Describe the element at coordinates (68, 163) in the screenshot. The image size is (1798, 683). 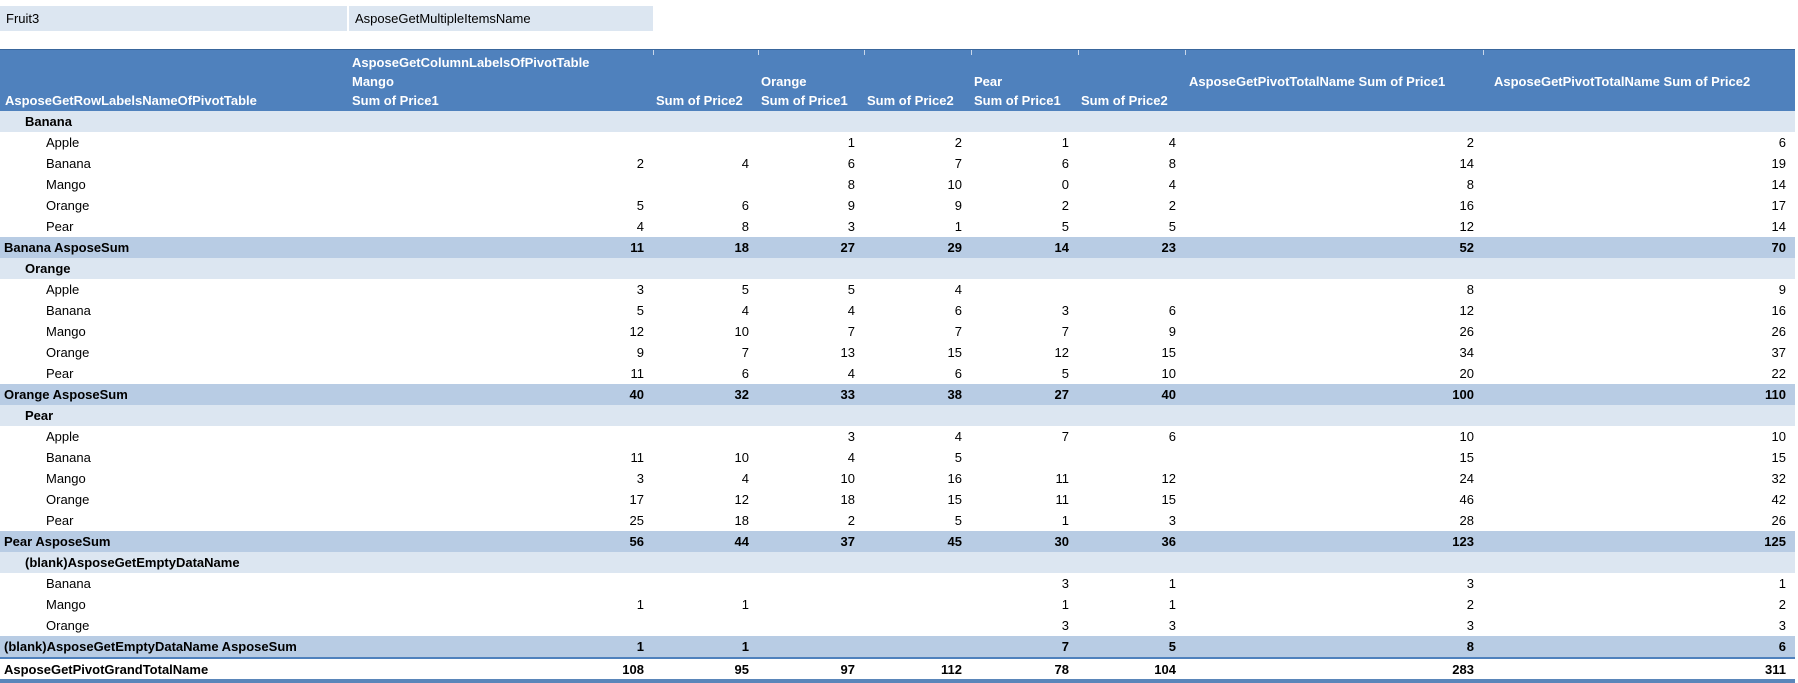
I see `row-label-cell: Banana` at that location.